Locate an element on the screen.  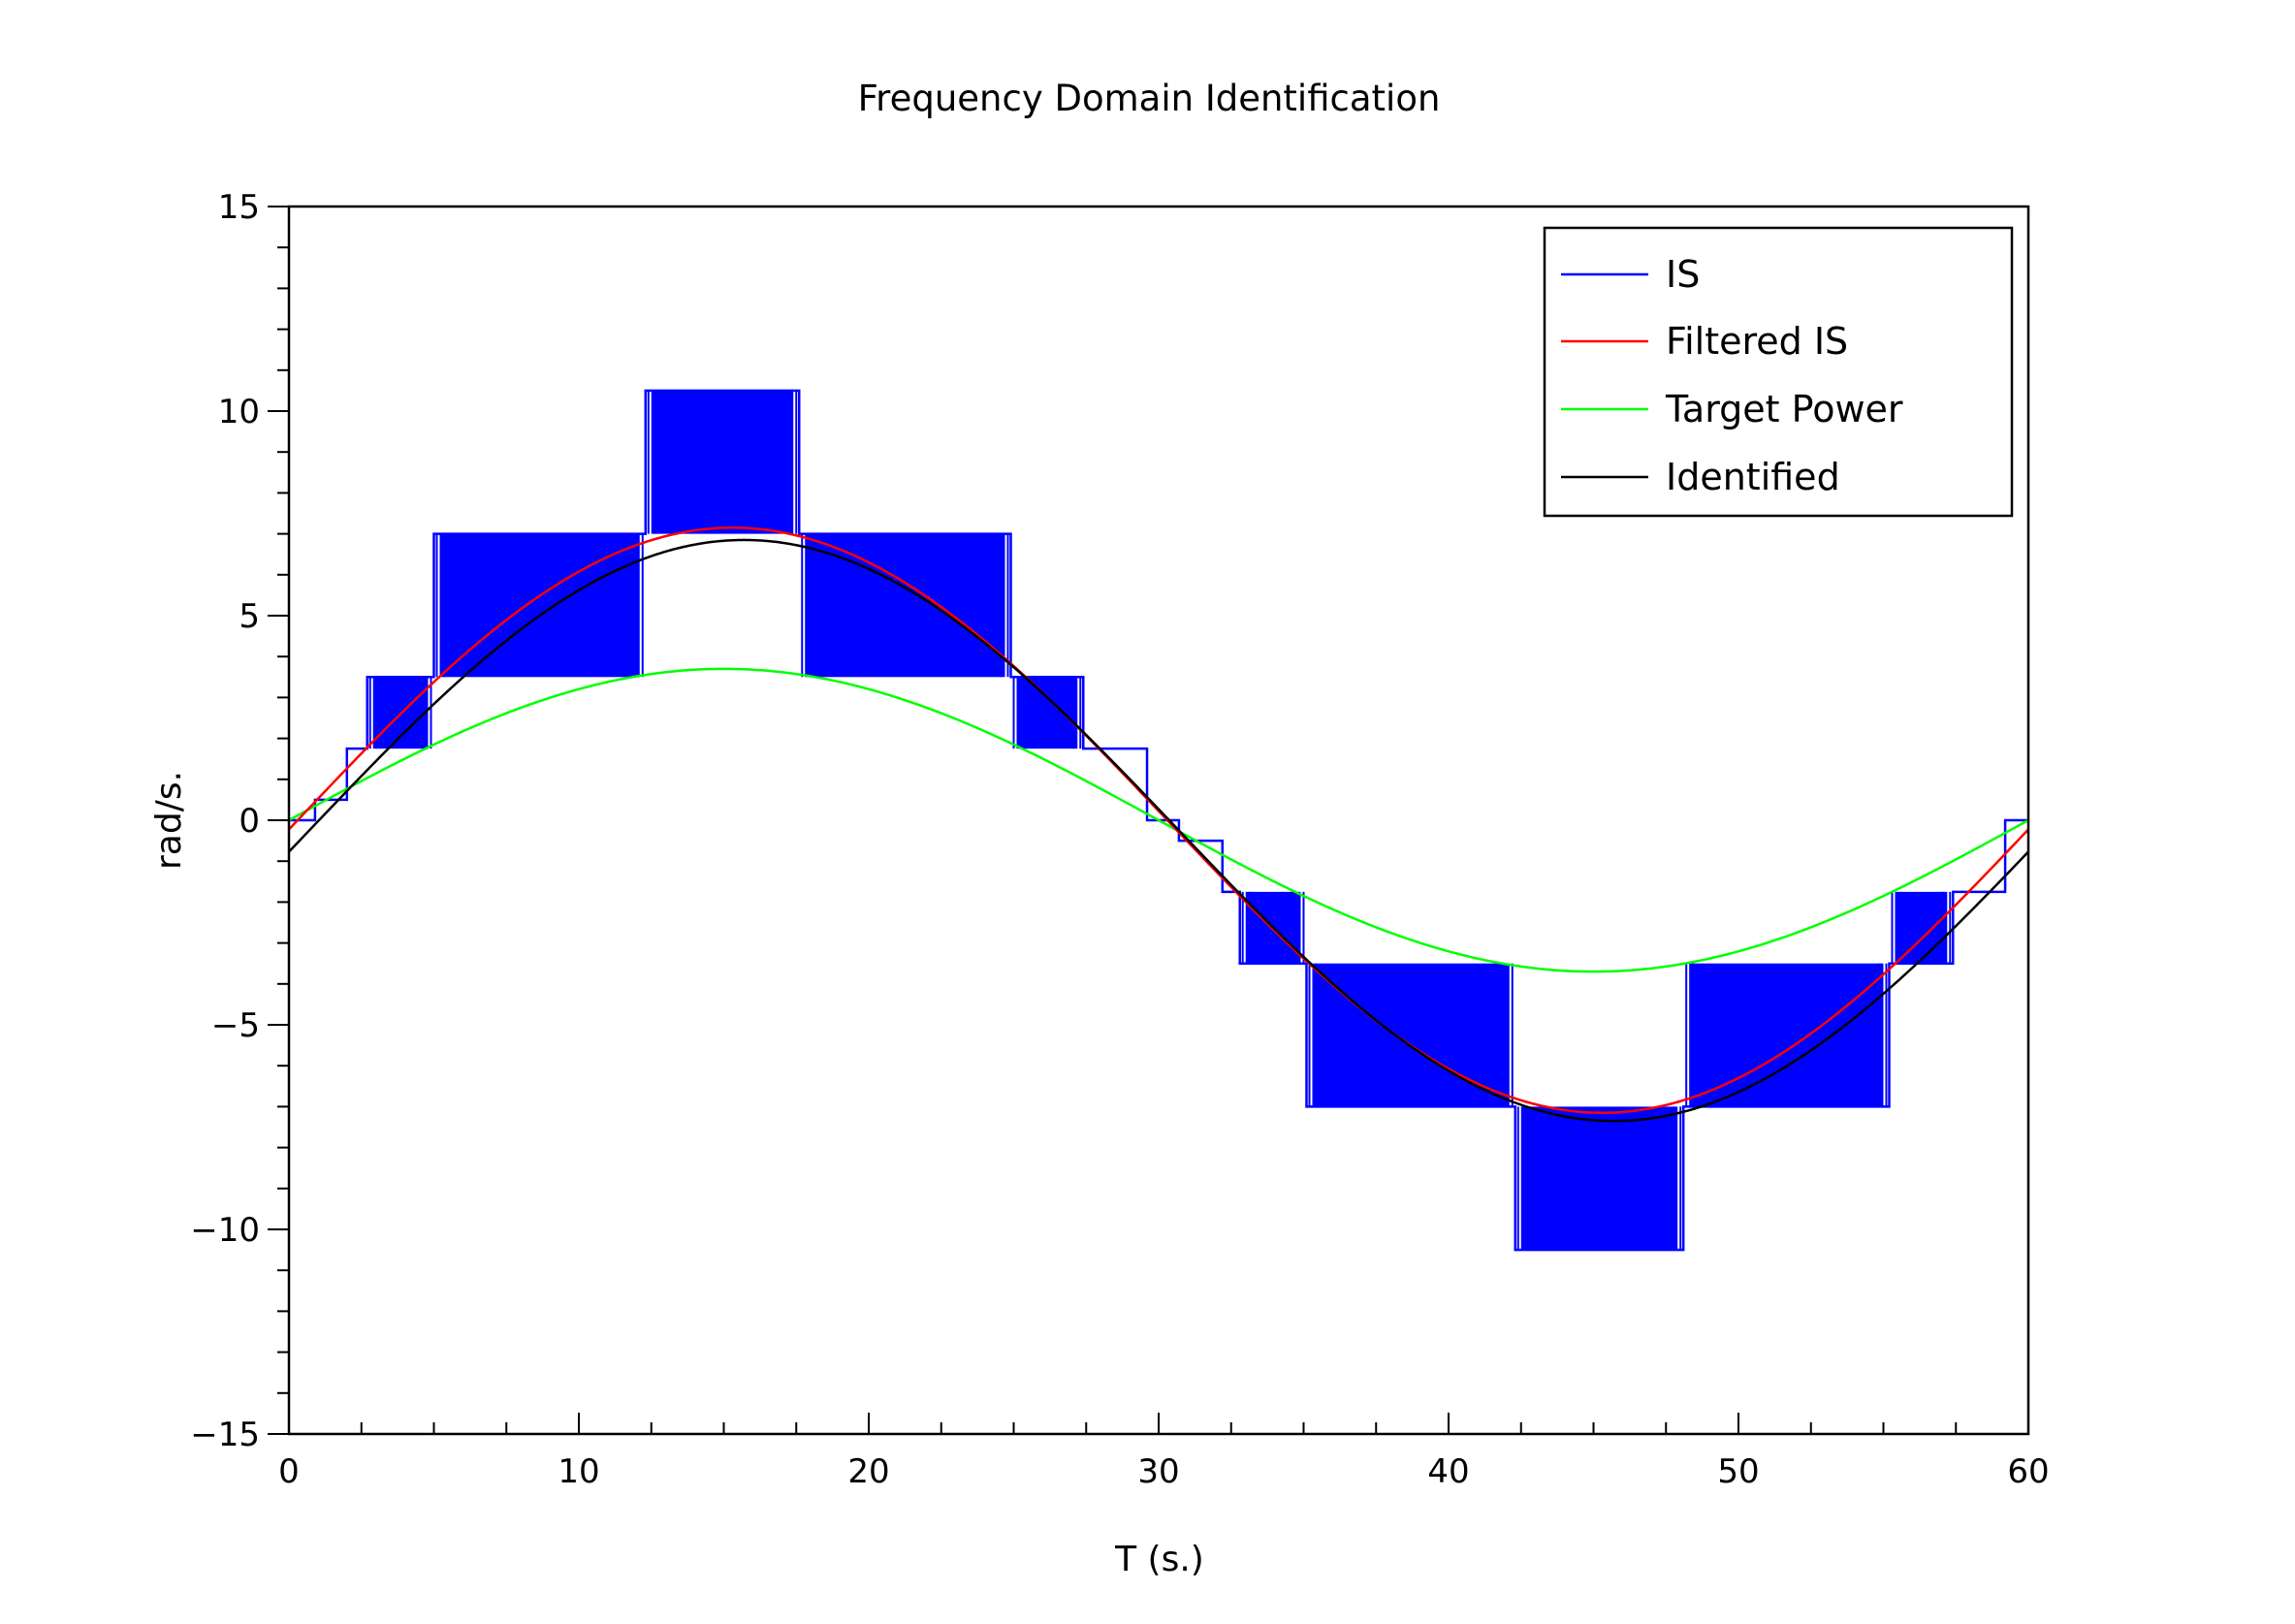
legend-label-target-power: Target Power is located at coordinates (1784, 409).